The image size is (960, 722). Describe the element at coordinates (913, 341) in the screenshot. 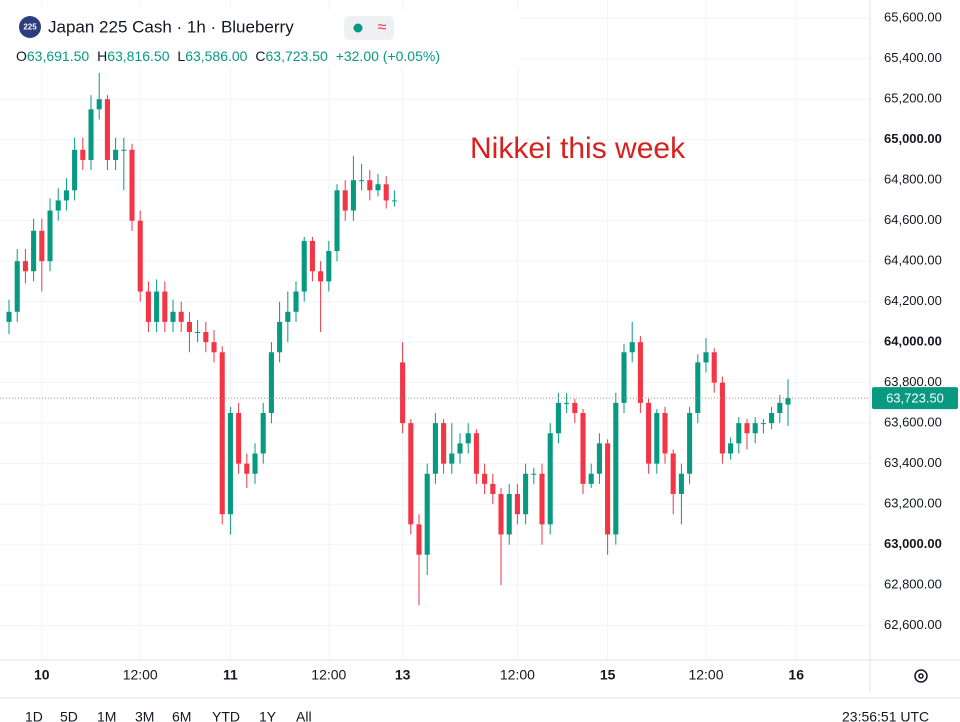

I see `y-tick-label: 64,000.00` at that location.